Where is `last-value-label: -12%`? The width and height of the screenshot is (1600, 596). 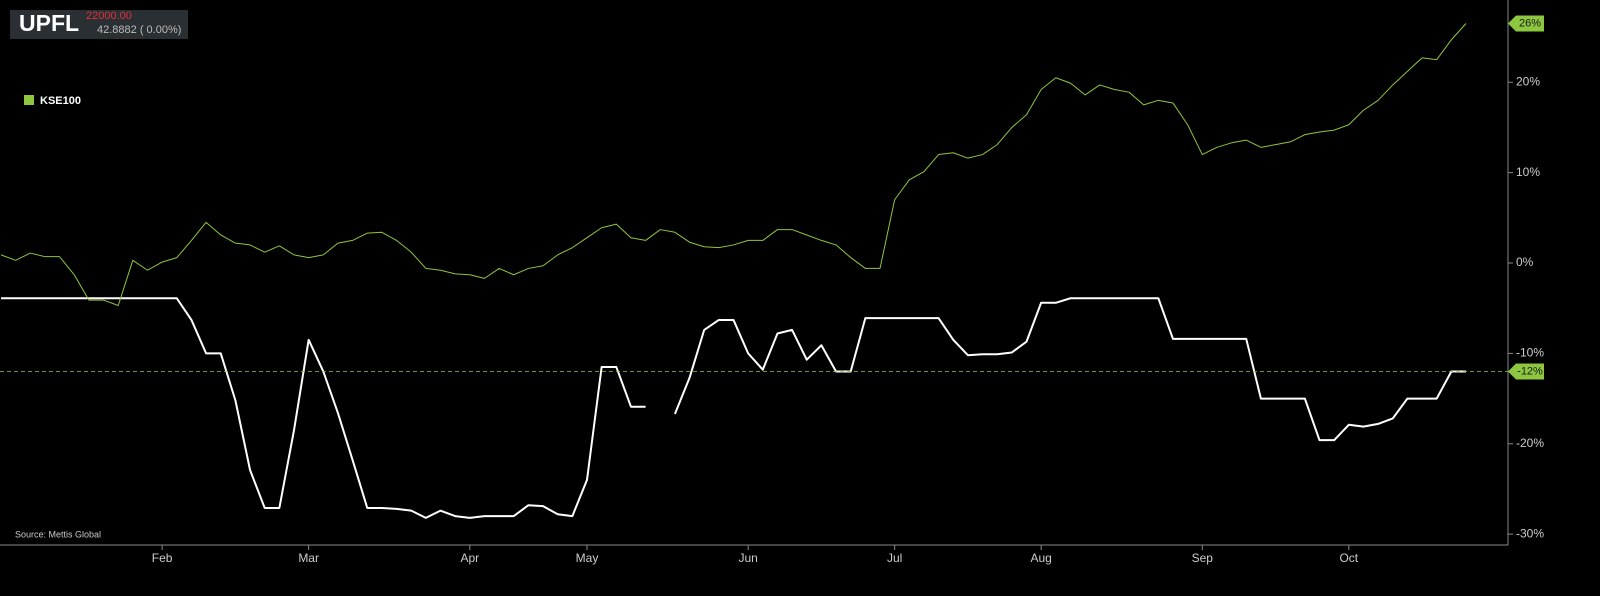
last-value-label: -12% is located at coordinates (1530, 371).